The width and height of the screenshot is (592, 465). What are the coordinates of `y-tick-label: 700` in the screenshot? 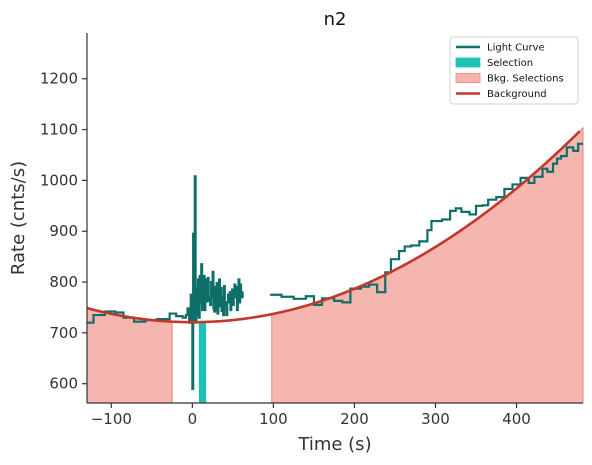 It's located at (63, 333).